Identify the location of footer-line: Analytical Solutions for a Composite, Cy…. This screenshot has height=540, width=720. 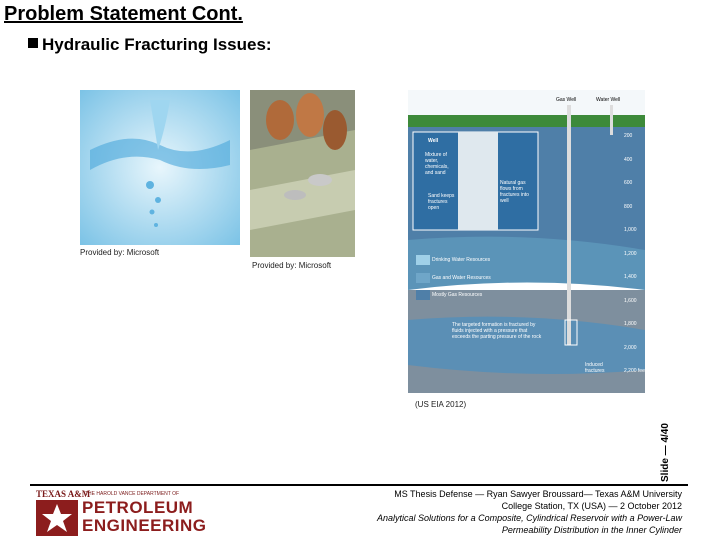
(529, 518).